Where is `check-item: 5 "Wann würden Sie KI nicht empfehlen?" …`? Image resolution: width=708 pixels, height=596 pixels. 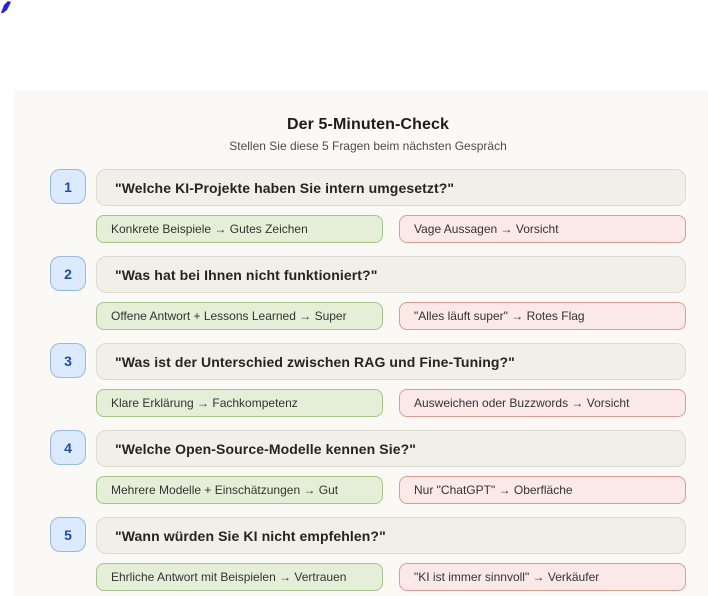 check-item: 5 "Wann würden Sie KI nicht empfehlen?" … is located at coordinates (368, 554).